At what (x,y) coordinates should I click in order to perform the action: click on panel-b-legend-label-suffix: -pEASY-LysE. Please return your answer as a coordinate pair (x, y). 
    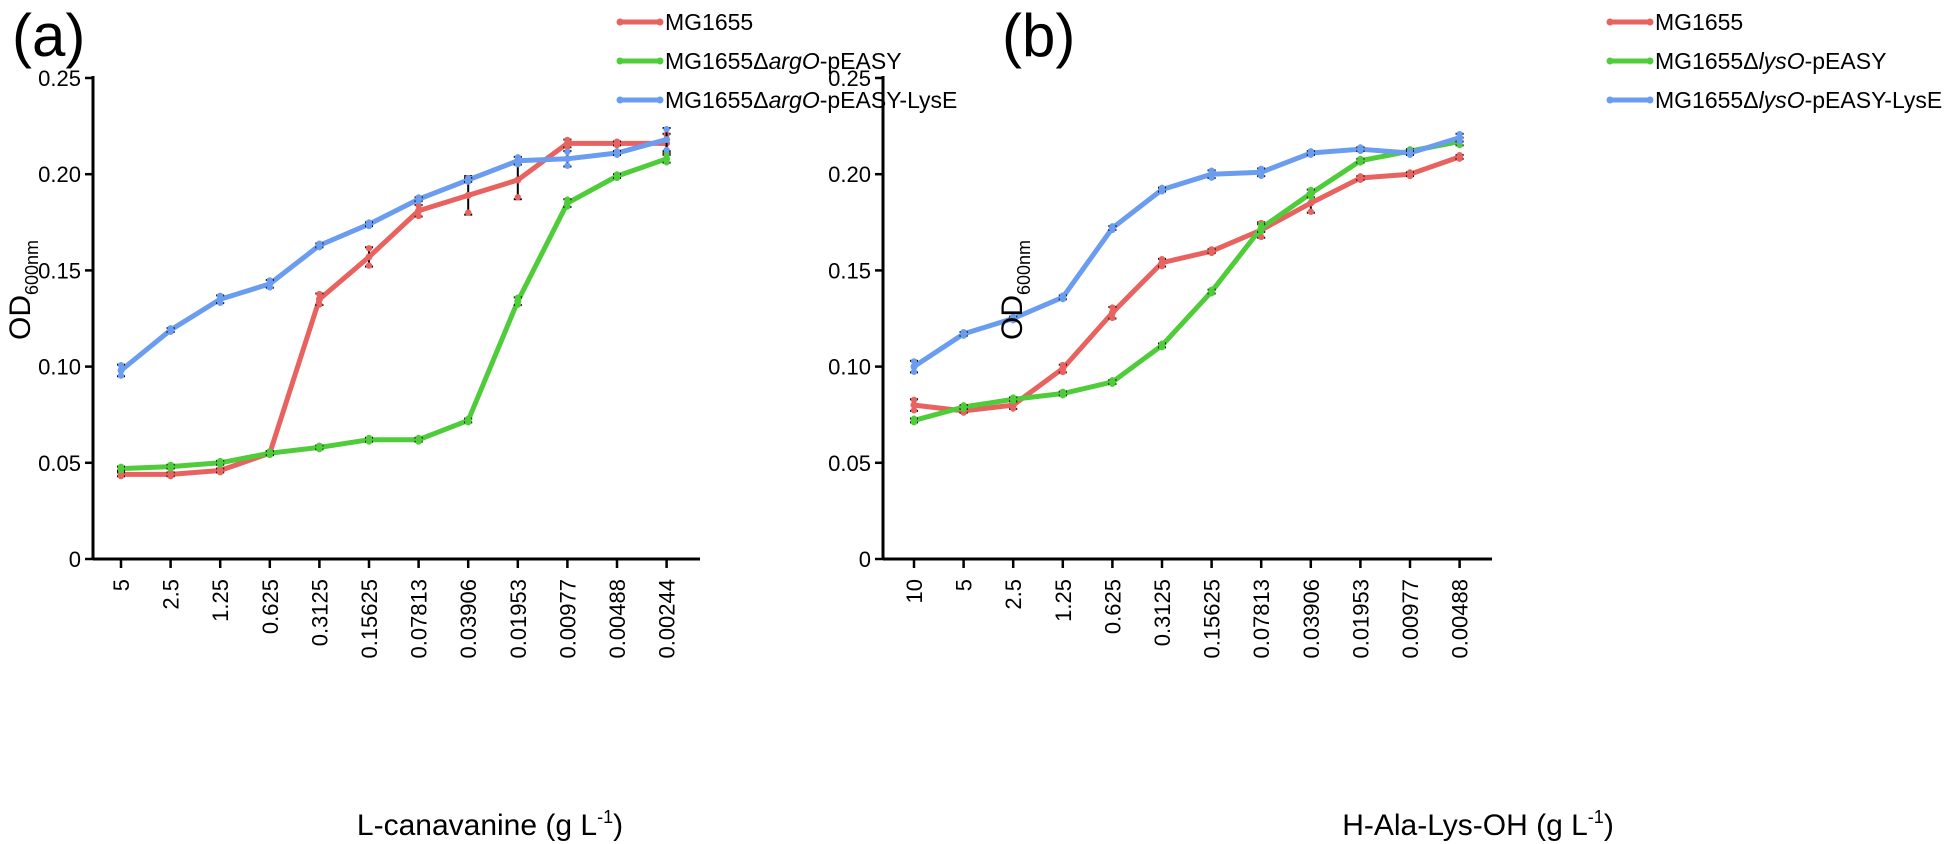
    Looking at the image, I should click on (1874, 100).